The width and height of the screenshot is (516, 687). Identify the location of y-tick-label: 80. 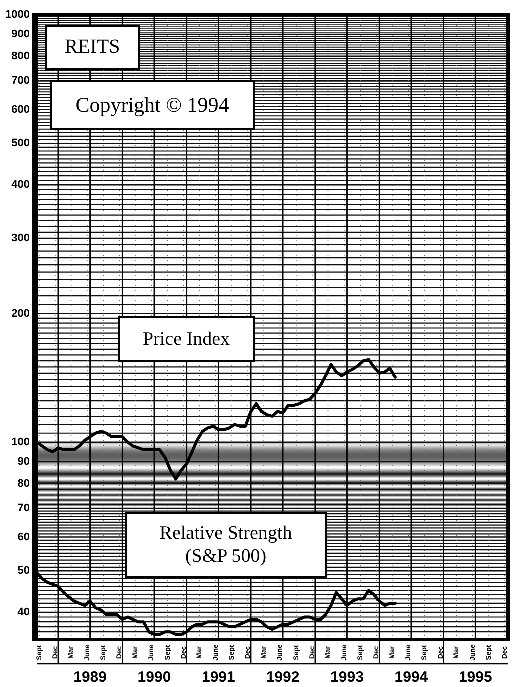
(24, 484).